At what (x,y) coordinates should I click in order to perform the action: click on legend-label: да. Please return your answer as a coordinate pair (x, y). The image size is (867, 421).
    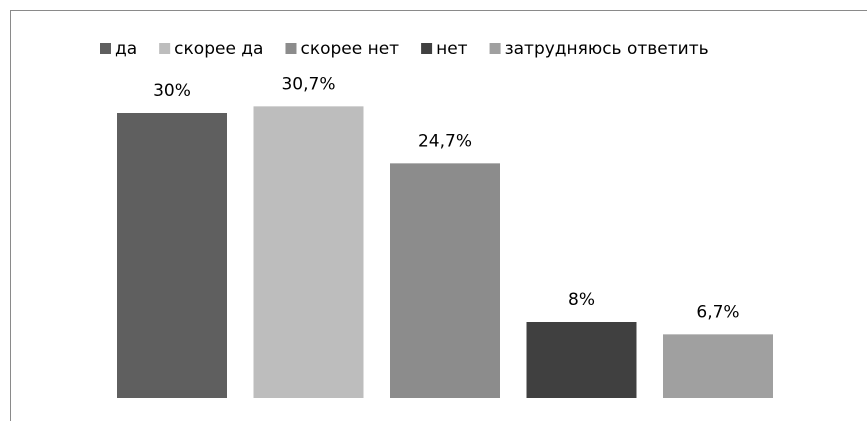
    Looking at the image, I should click on (126, 49).